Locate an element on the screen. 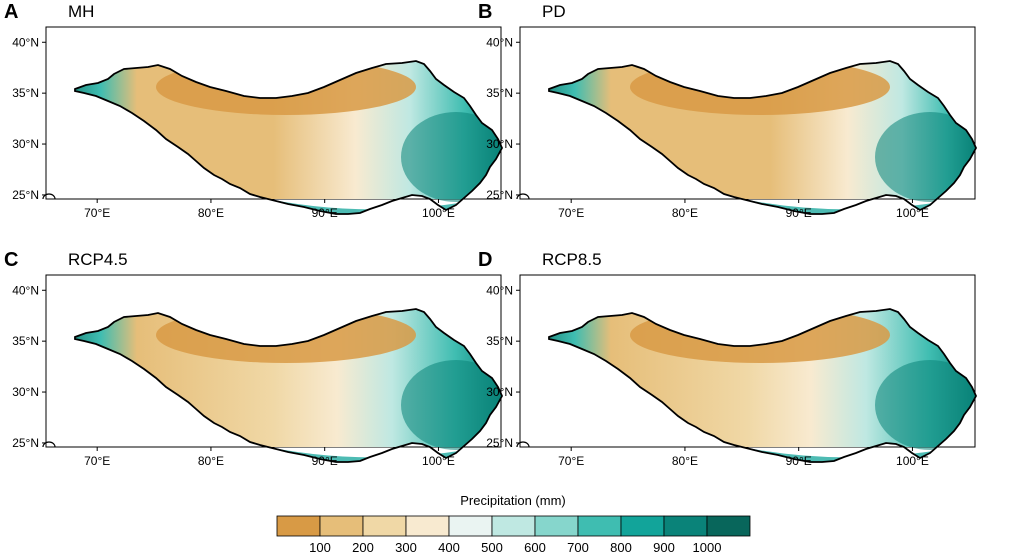 The width and height of the screenshot is (1031, 557). colorbar-title: Precipitation (mm) is located at coordinates (512, 500).